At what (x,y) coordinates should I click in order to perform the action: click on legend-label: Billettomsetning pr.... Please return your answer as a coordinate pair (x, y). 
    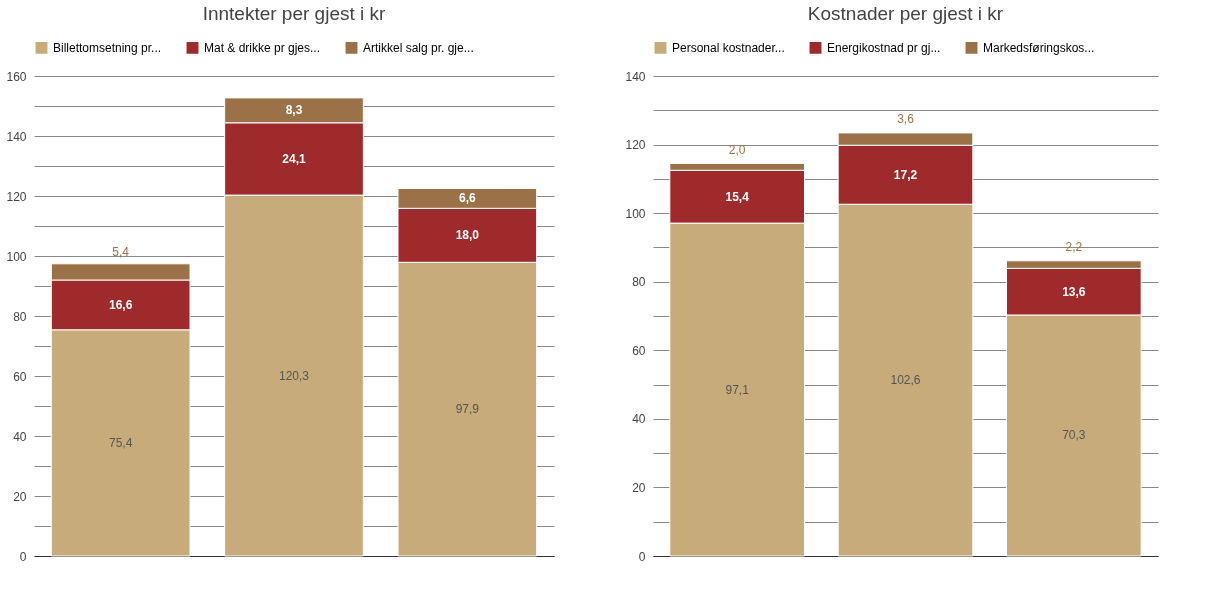
    Looking at the image, I should click on (107, 47).